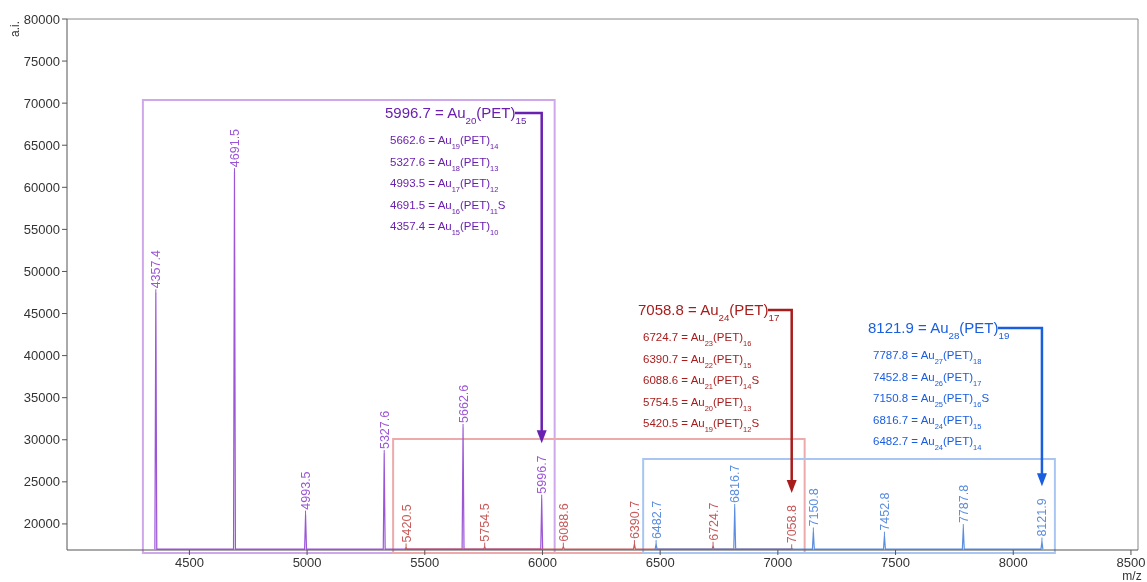 This screenshot has width=1147, height=582. Describe the element at coordinates (444, 228) in the screenshot. I see `annotation: 4357.4 = Au$_{15}$(PET)$_{10}$` at that location.